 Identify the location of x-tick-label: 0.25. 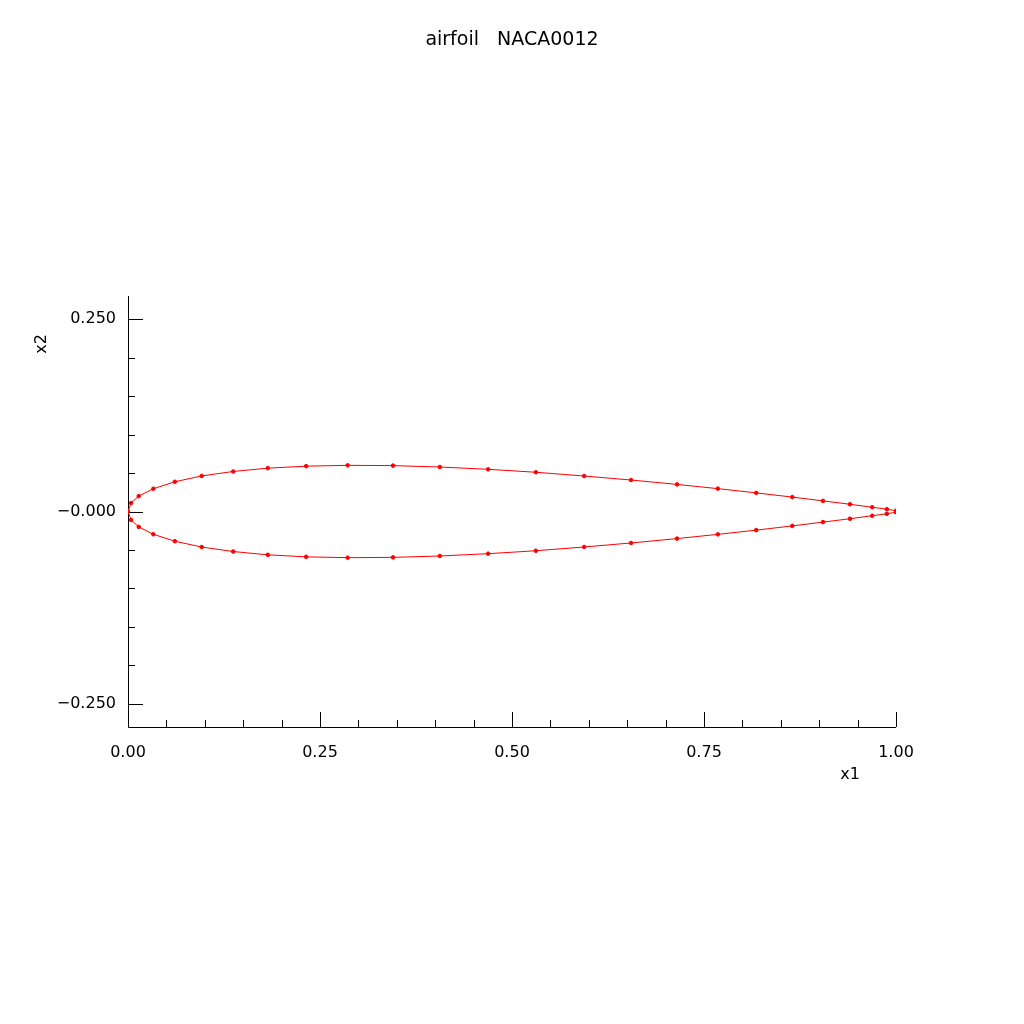
(320, 751).